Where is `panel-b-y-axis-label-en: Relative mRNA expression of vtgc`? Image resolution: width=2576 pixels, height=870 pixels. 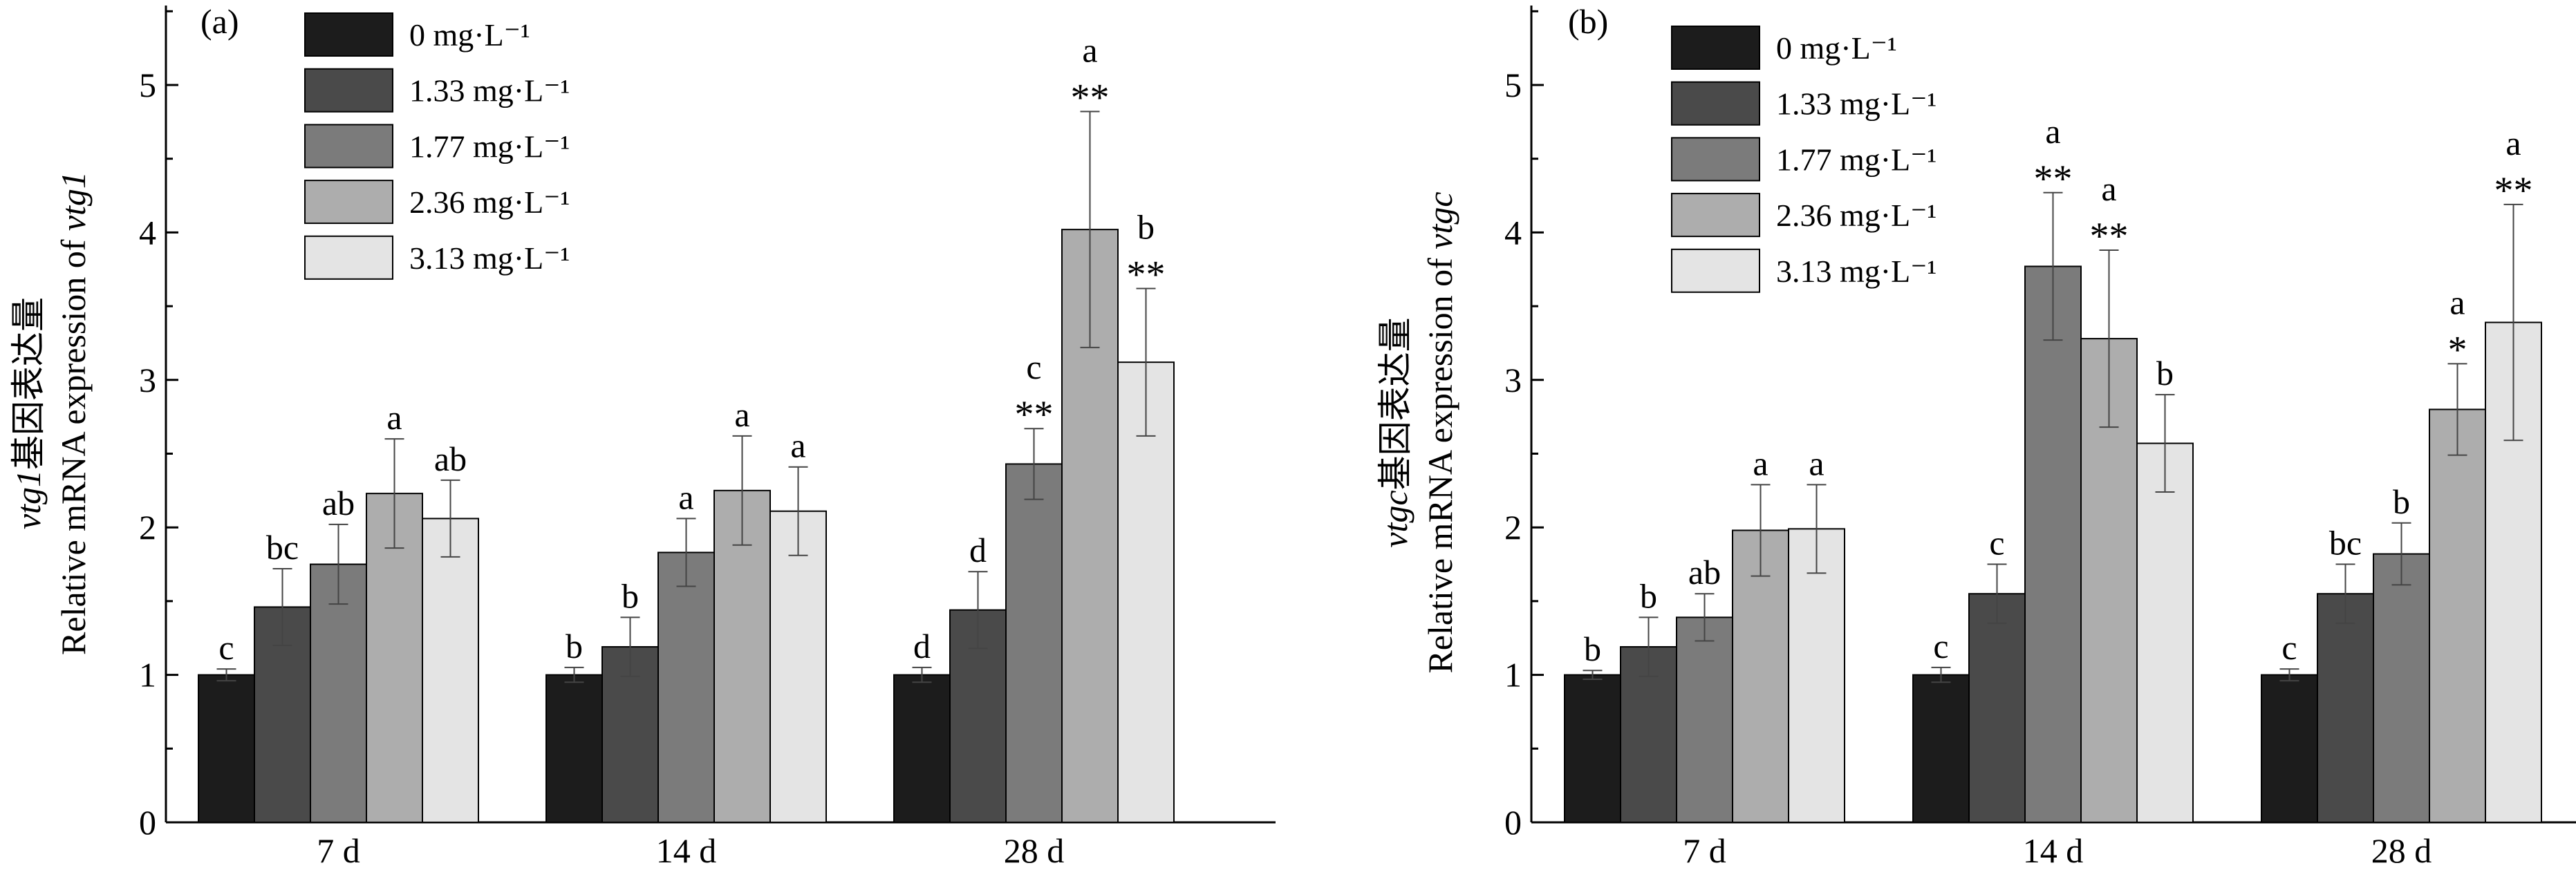 panel-b-y-axis-label-en: Relative mRNA expression of vtgc is located at coordinates (1440, 432).